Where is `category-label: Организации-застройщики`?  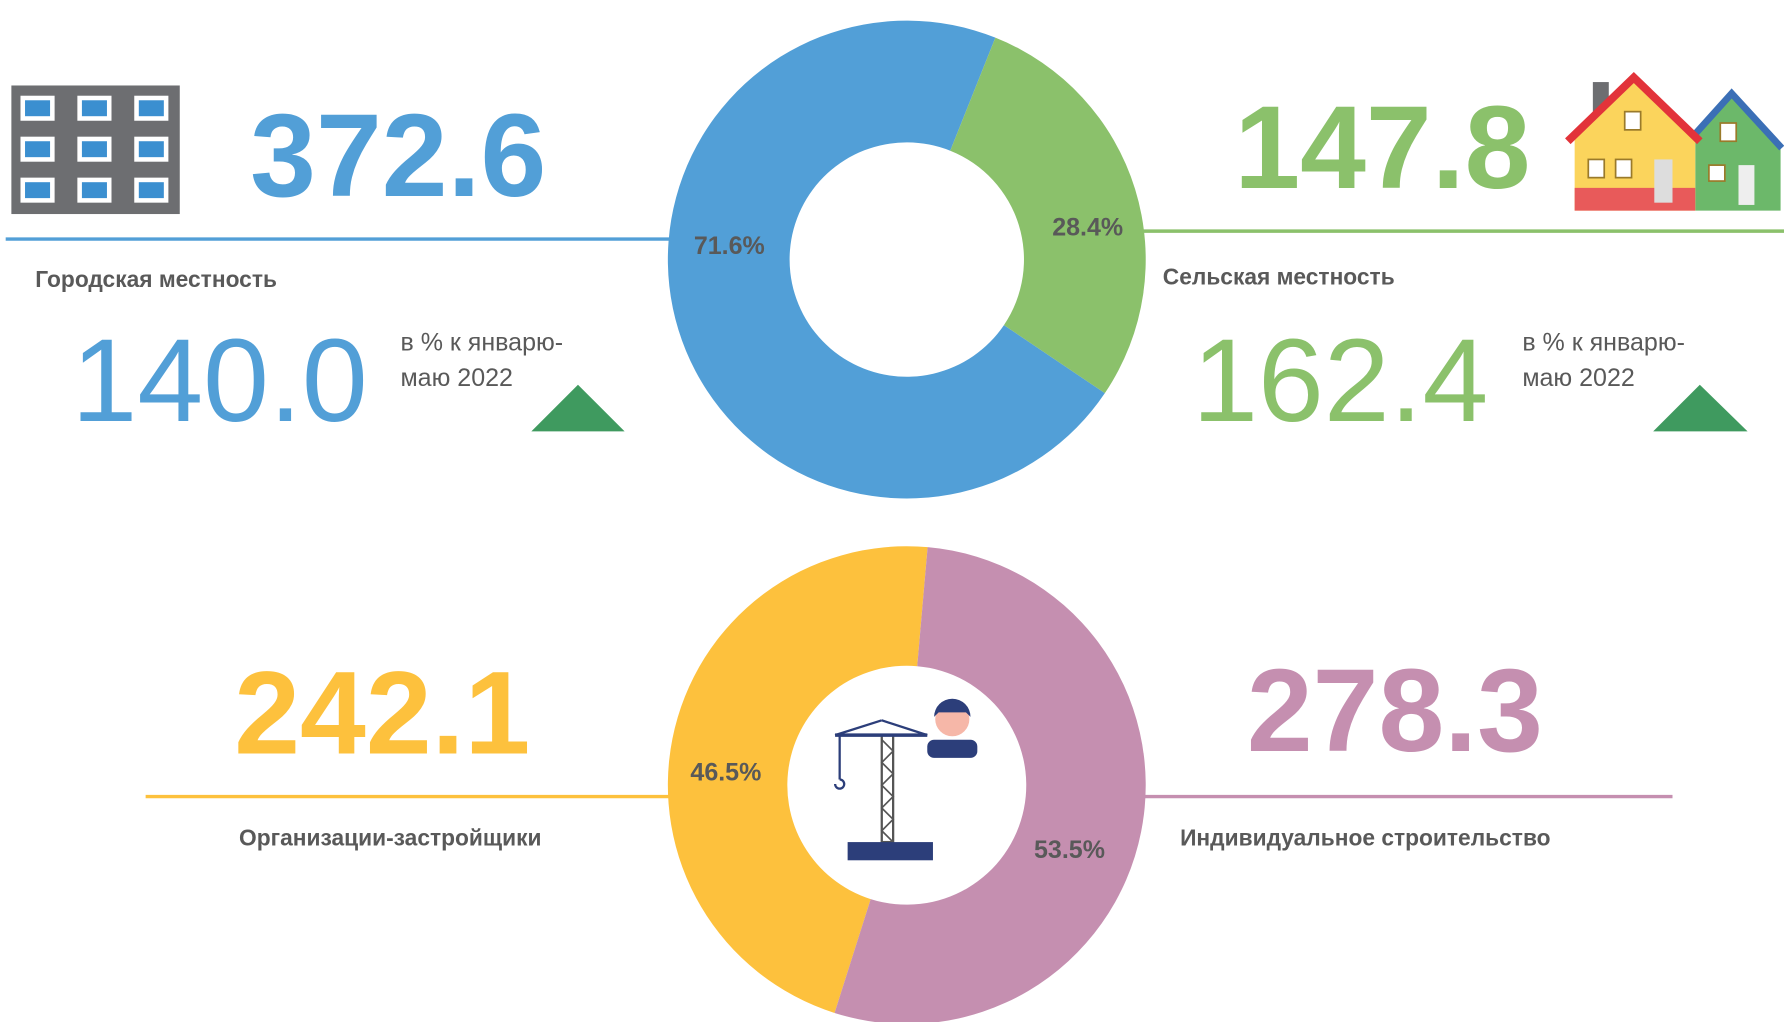
category-label: Организации-застройщики is located at coordinates (390, 837).